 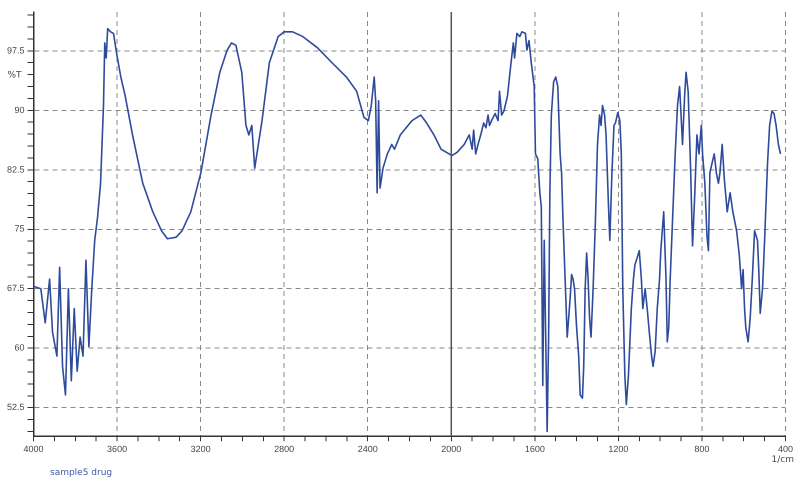 I want to click on x-tick-label: 800, so click(x=702, y=449).